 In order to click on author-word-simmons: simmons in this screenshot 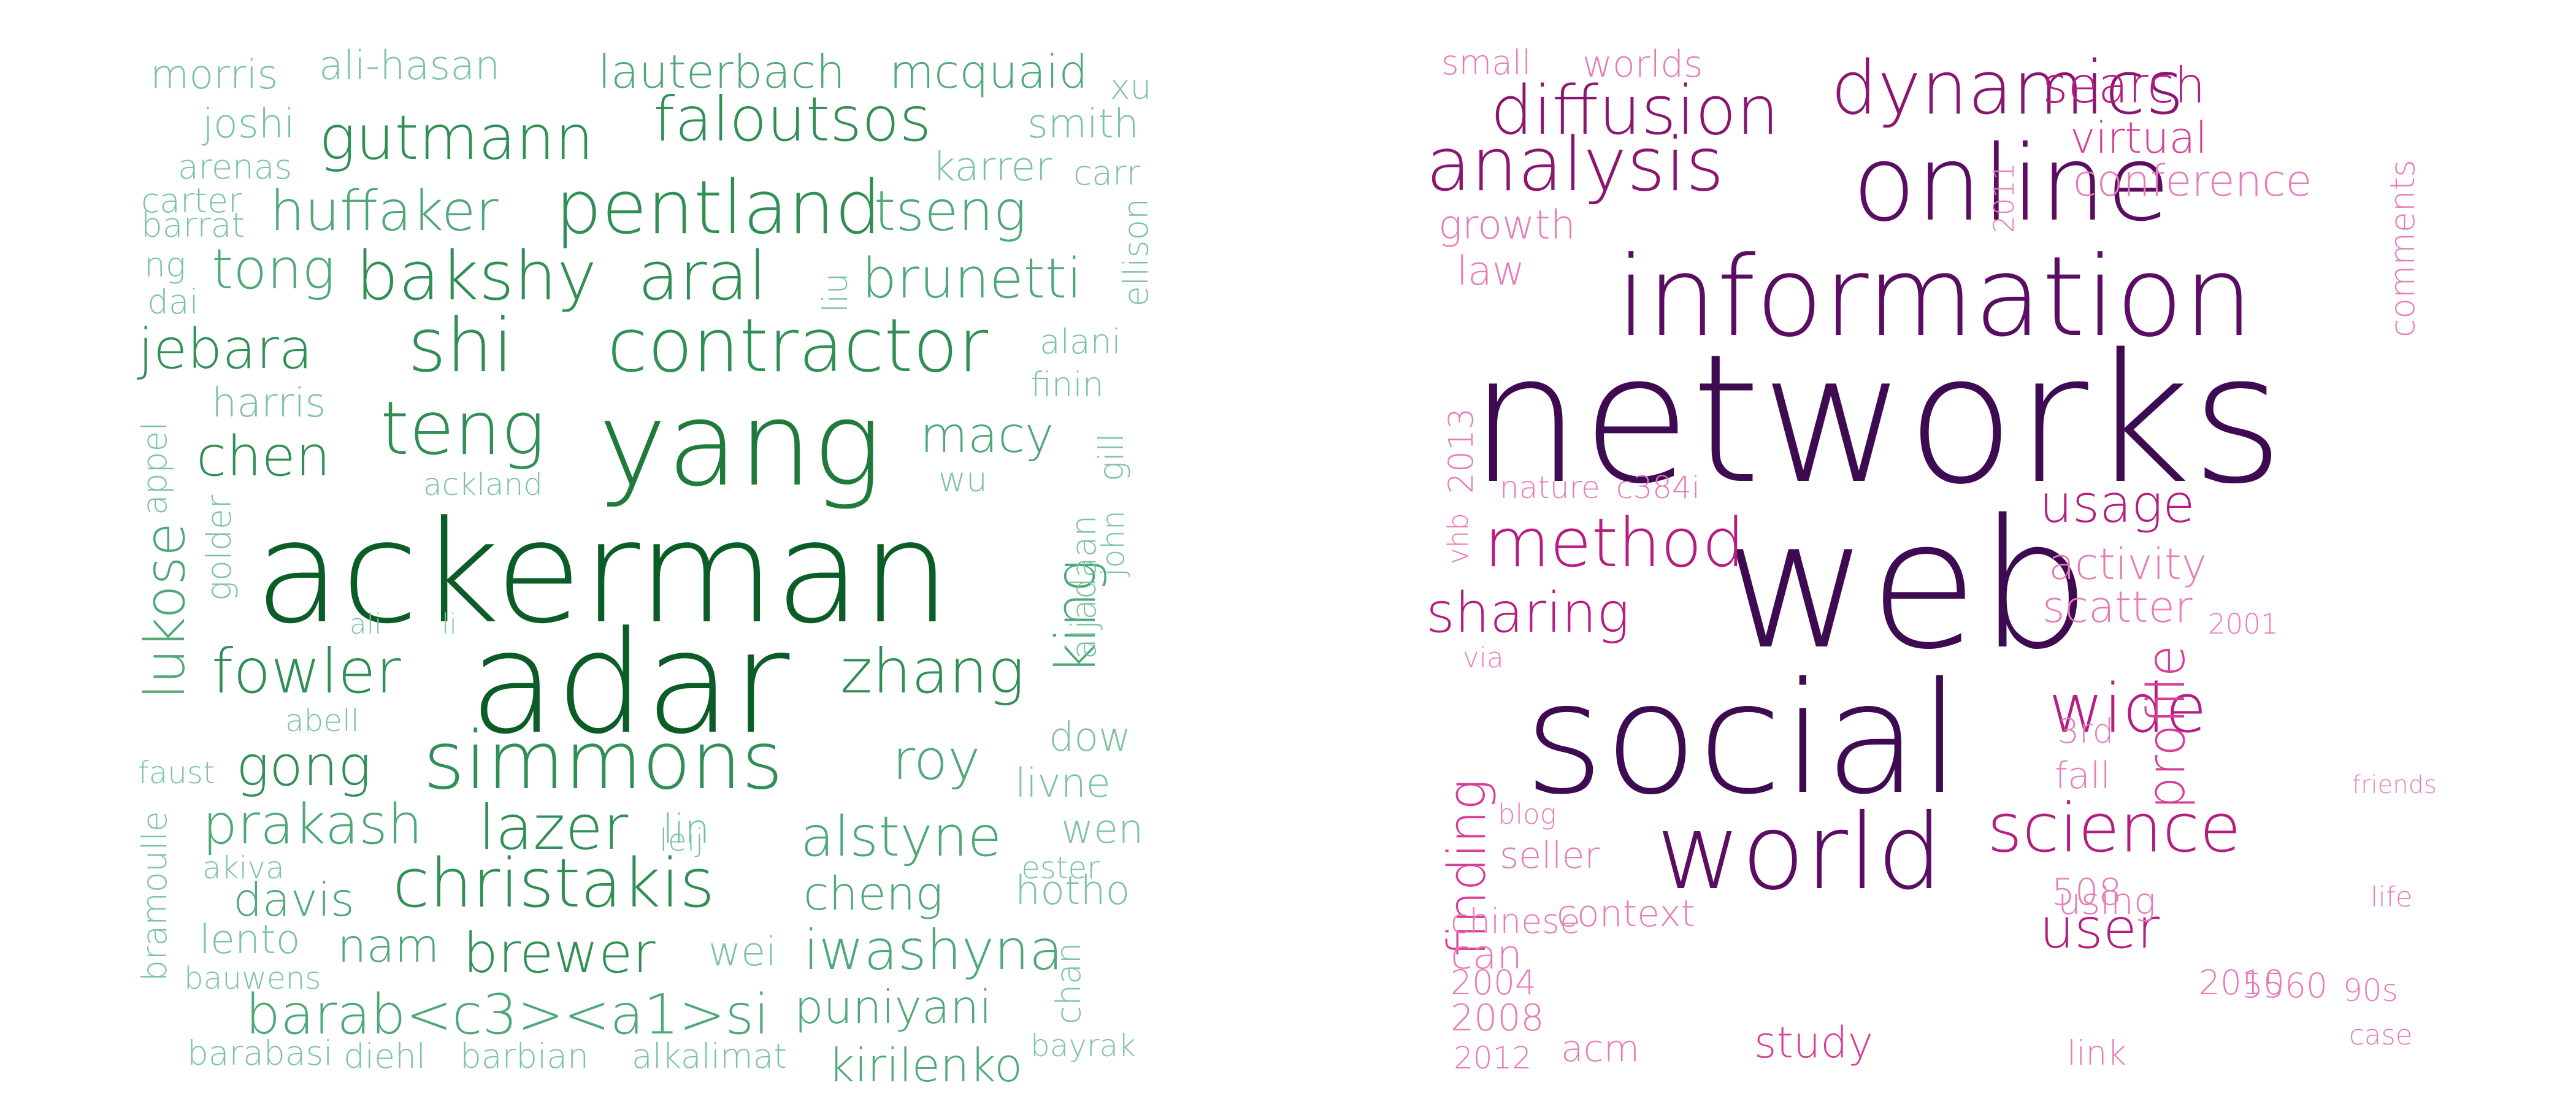, I will do `click(603, 760)`.